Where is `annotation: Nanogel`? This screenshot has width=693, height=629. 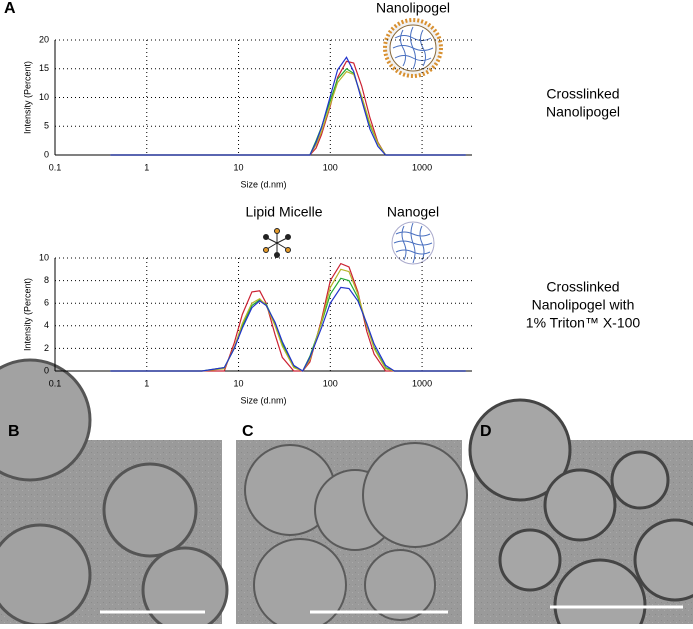 annotation: Nanogel is located at coordinates (413, 212).